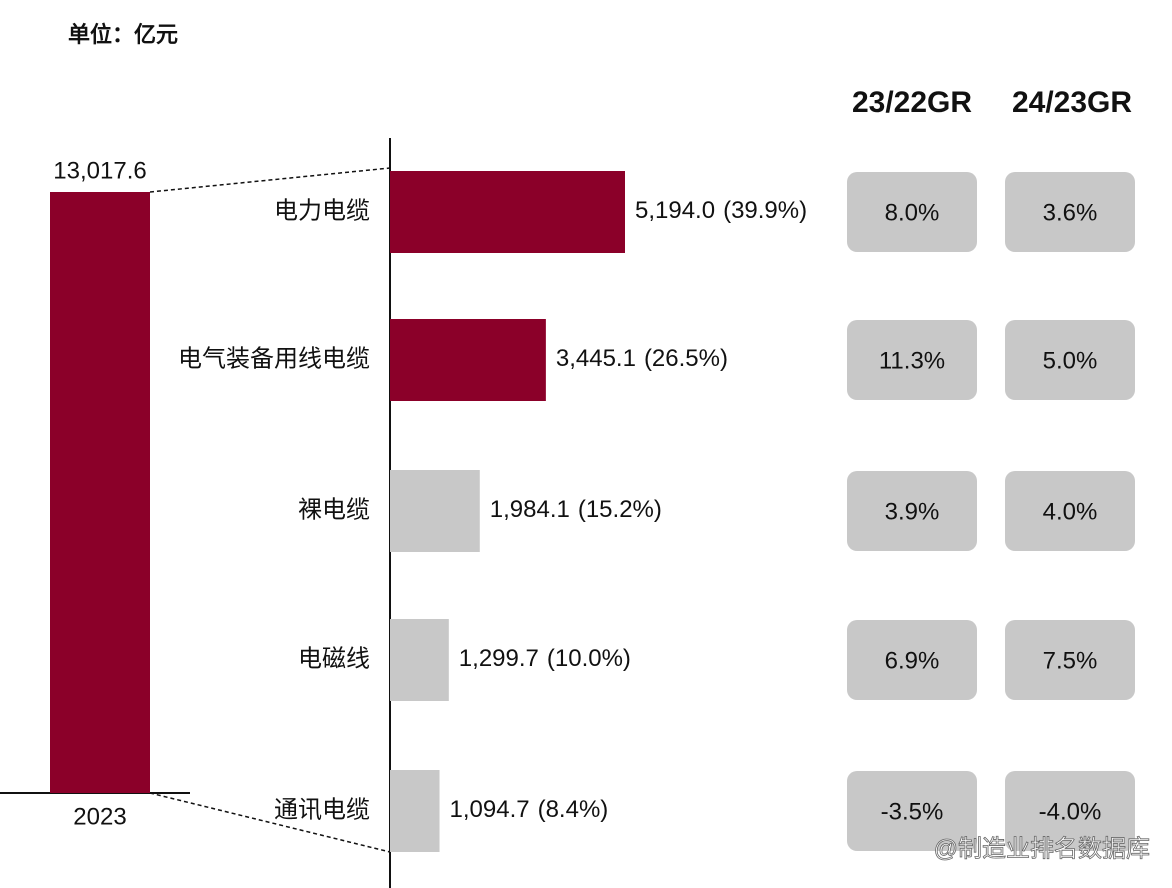 The height and width of the screenshot is (888, 1172). What do you see at coordinates (1072, 102) in the screenshot?
I see `growth-header: 24/23GR` at bounding box center [1072, 102].